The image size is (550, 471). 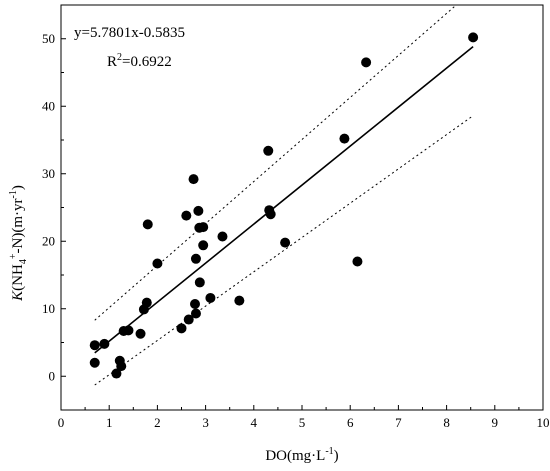 What do you see at coordinates (109, 422) in the screenshot?
I see `x-tick-label: 1` at bounding box center [109, 422].